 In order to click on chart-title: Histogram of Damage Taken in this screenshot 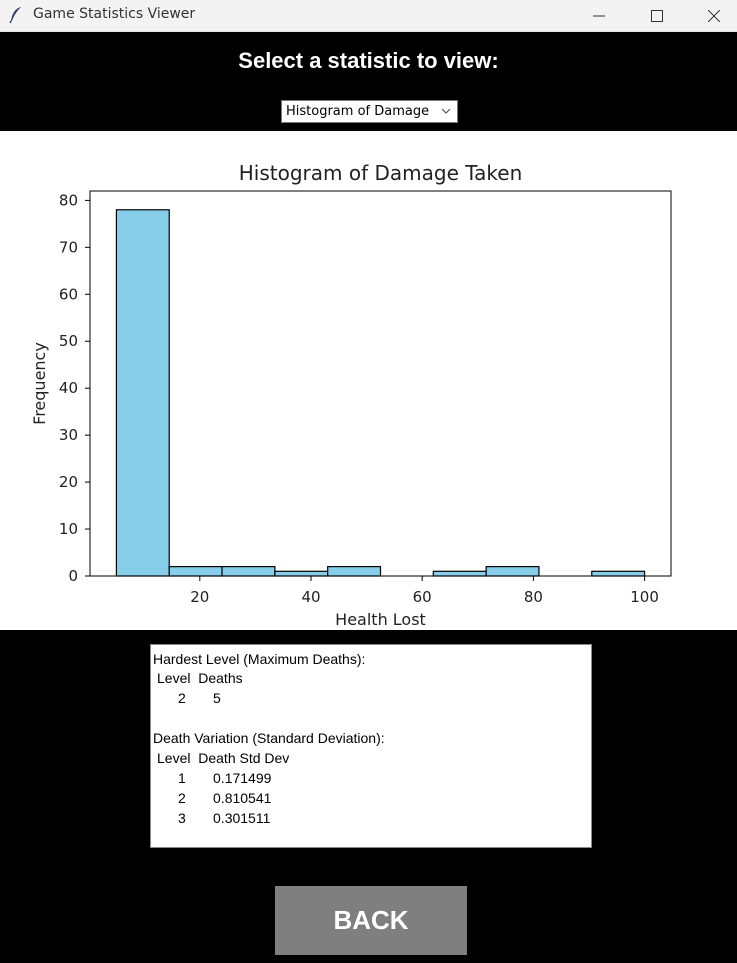, I will do `click(381, 173)`.